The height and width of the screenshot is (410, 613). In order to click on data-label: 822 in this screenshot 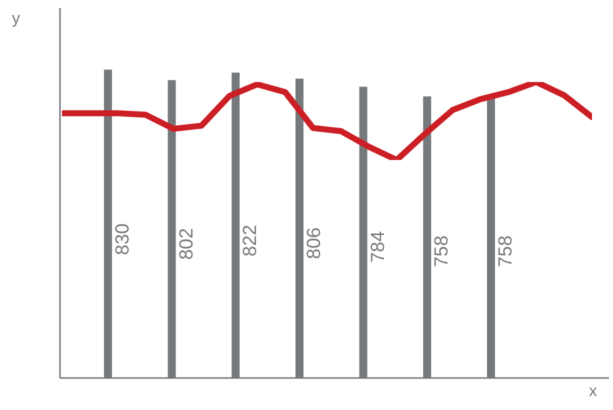, I will do `click(251, 240)`.